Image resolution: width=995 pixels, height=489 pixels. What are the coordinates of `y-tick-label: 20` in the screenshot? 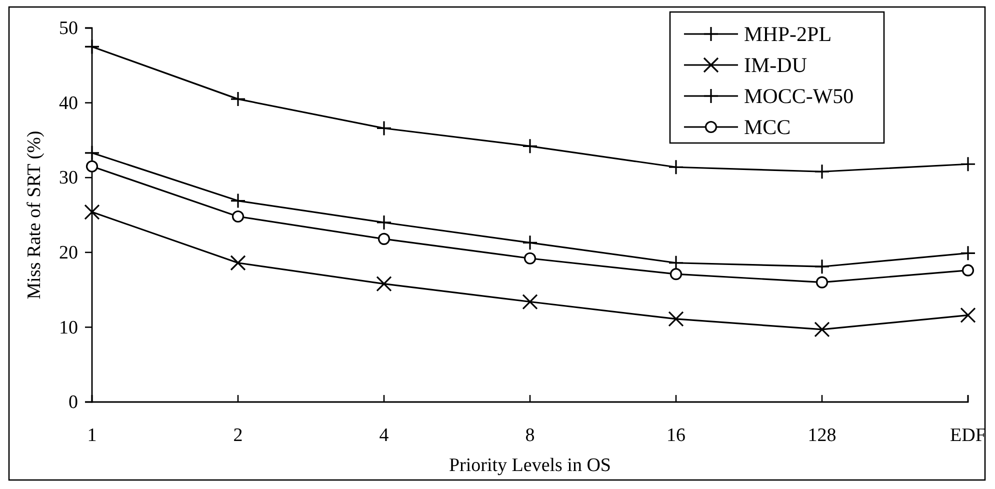 It's located at (68, 253).